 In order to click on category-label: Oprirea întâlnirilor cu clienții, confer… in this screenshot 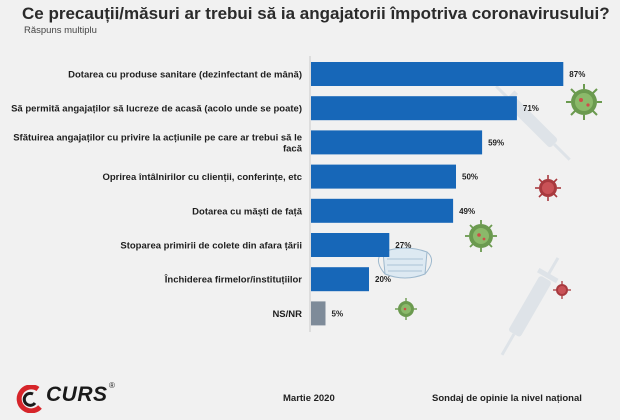, I will do `click(202, 177)`.